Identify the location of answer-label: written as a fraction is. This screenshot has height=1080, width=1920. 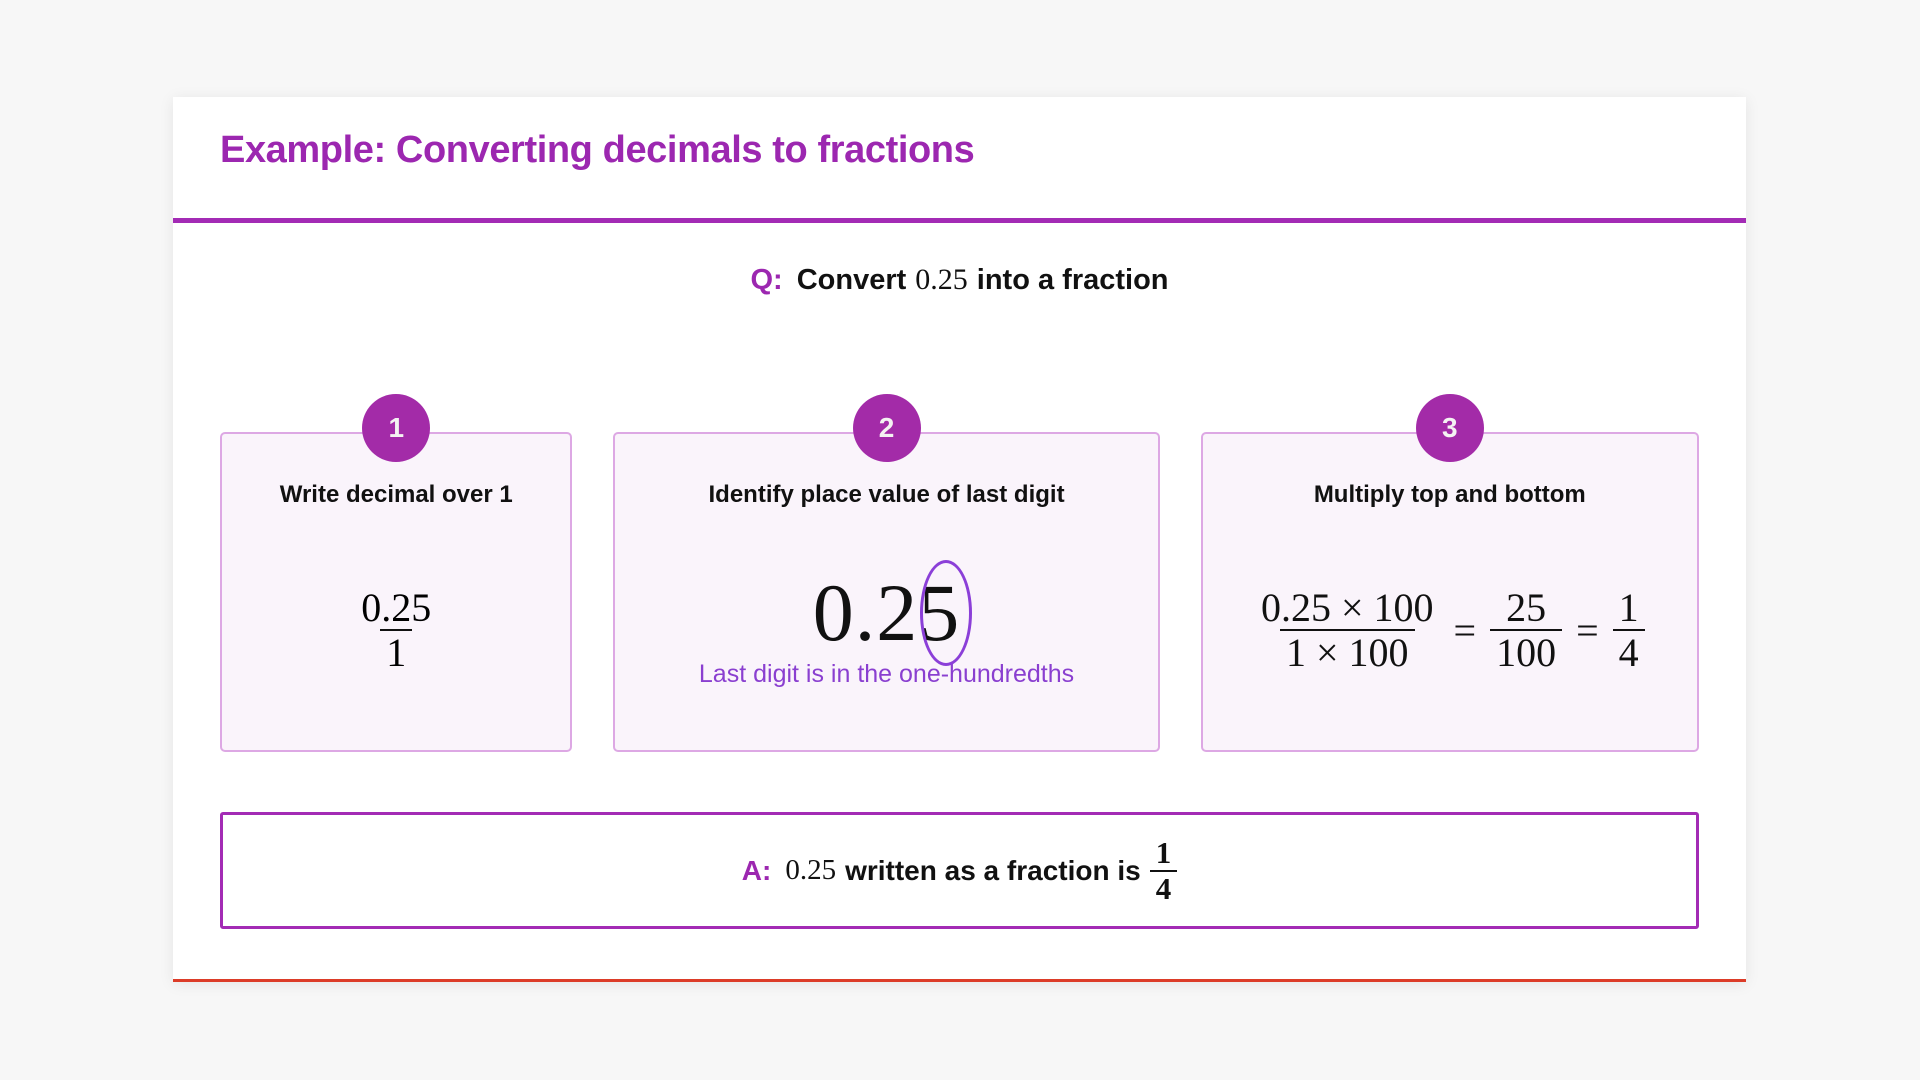
(993, 870).